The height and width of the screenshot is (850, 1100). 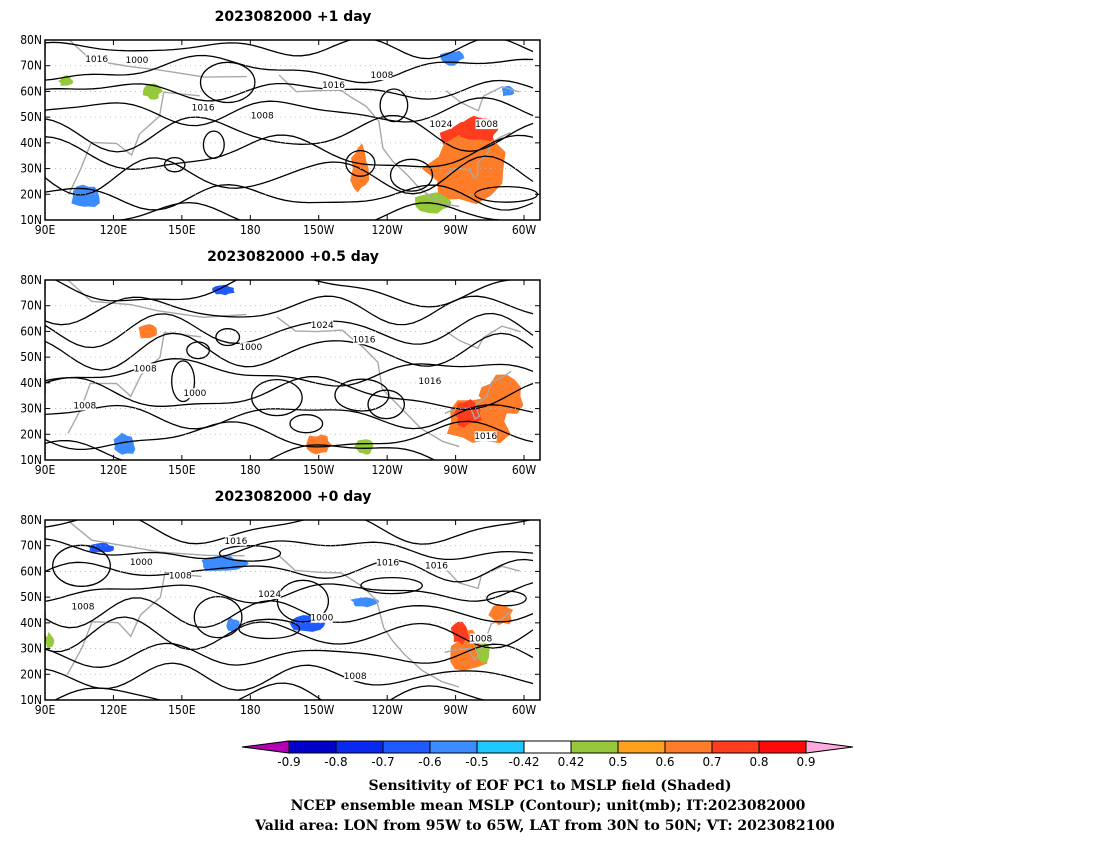 I want to click on colorbar-label: 0.8, so click(x=758, y=762).